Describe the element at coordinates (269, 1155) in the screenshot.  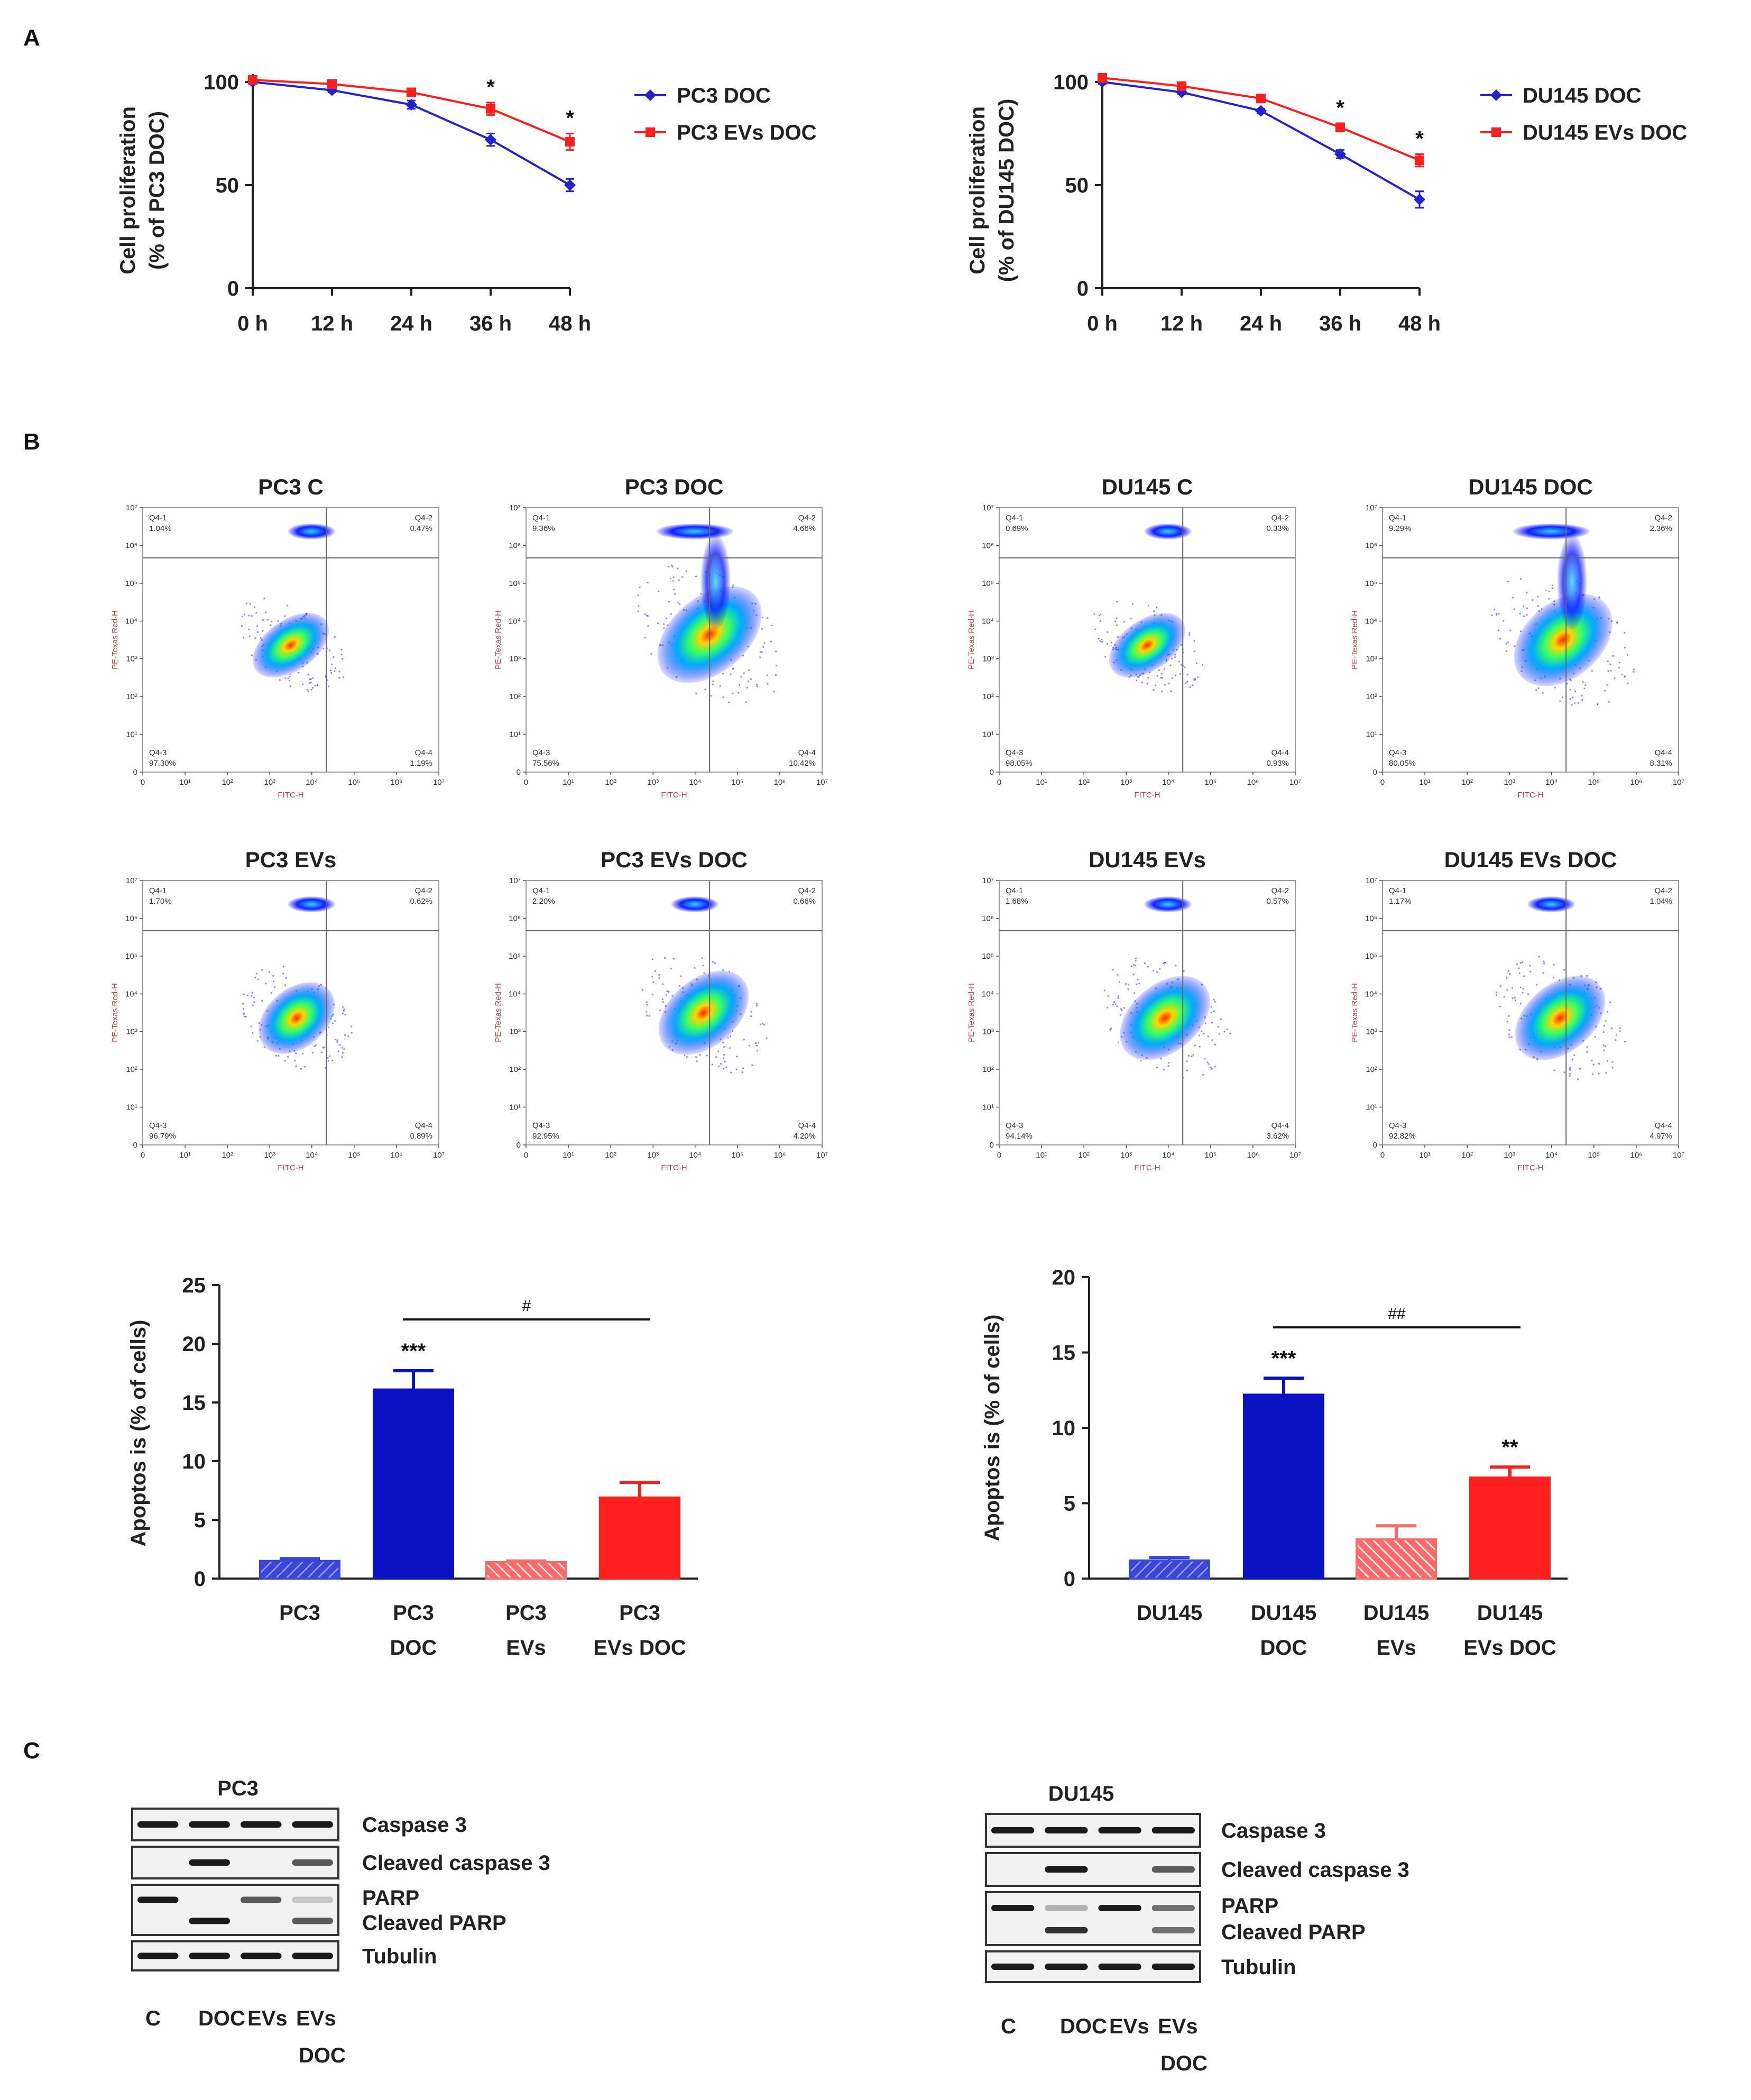
I see `x-tick-label: 10³` at that location.